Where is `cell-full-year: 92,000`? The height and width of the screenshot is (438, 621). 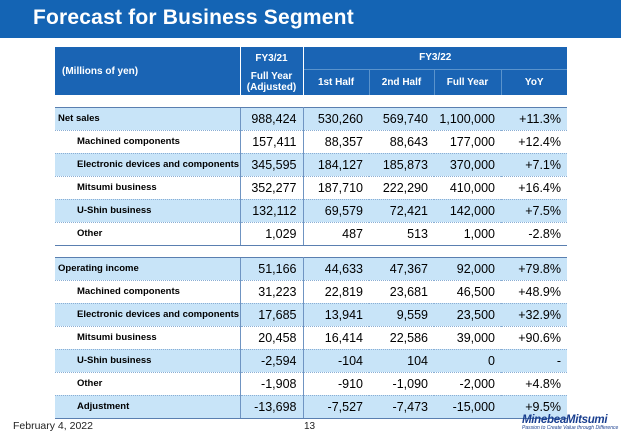
cell-full-year: 92,000 is located at coordinates (467, 268).